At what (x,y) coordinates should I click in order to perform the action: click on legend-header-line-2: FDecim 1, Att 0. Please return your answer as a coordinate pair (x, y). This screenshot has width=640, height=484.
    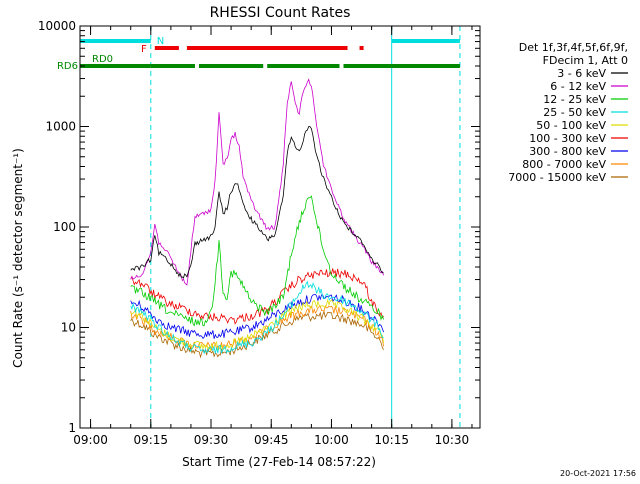
    Looking at the image, I should click on (585, 60).